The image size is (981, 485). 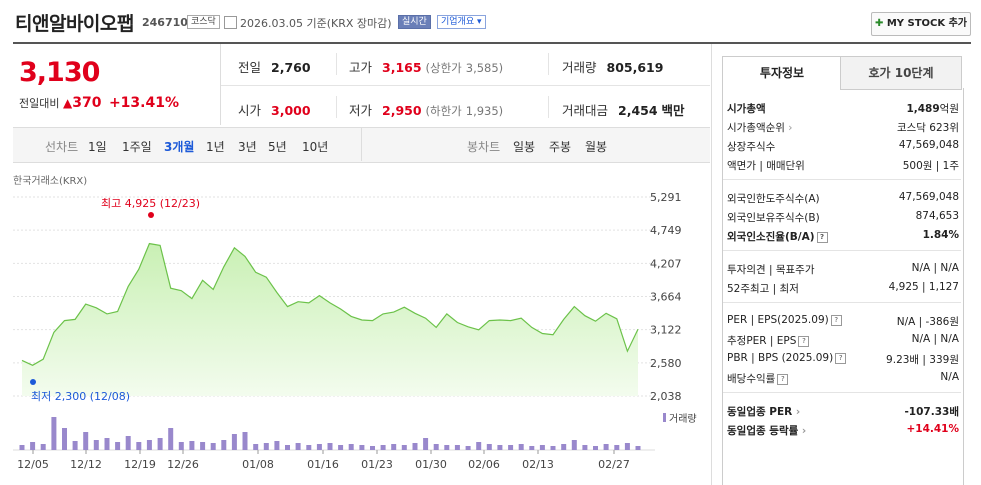 I want to click on tabs-divider, so click(x=361, y=144).